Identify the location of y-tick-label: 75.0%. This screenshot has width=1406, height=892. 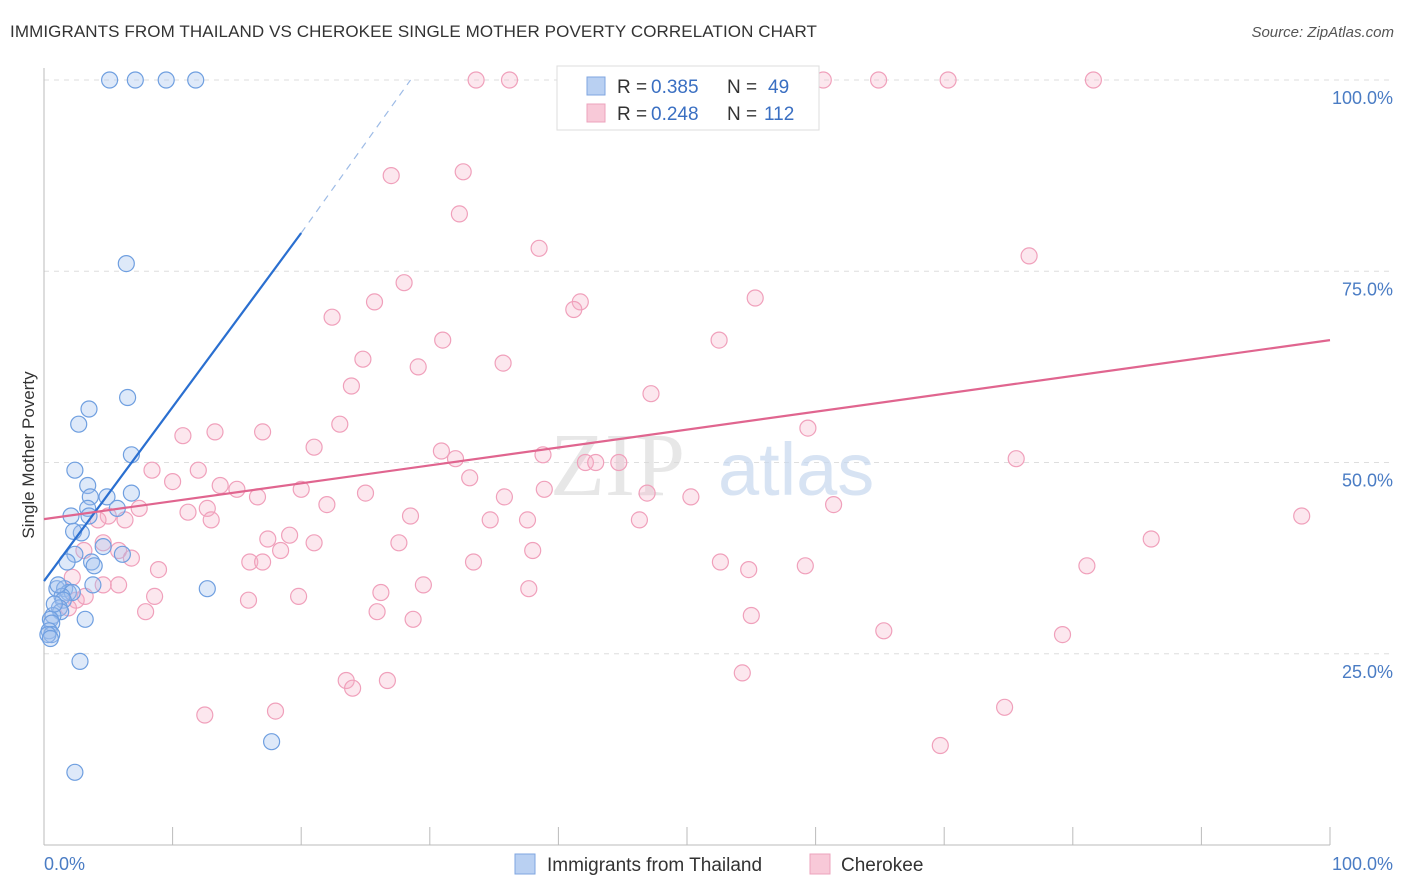
(1367, 289).